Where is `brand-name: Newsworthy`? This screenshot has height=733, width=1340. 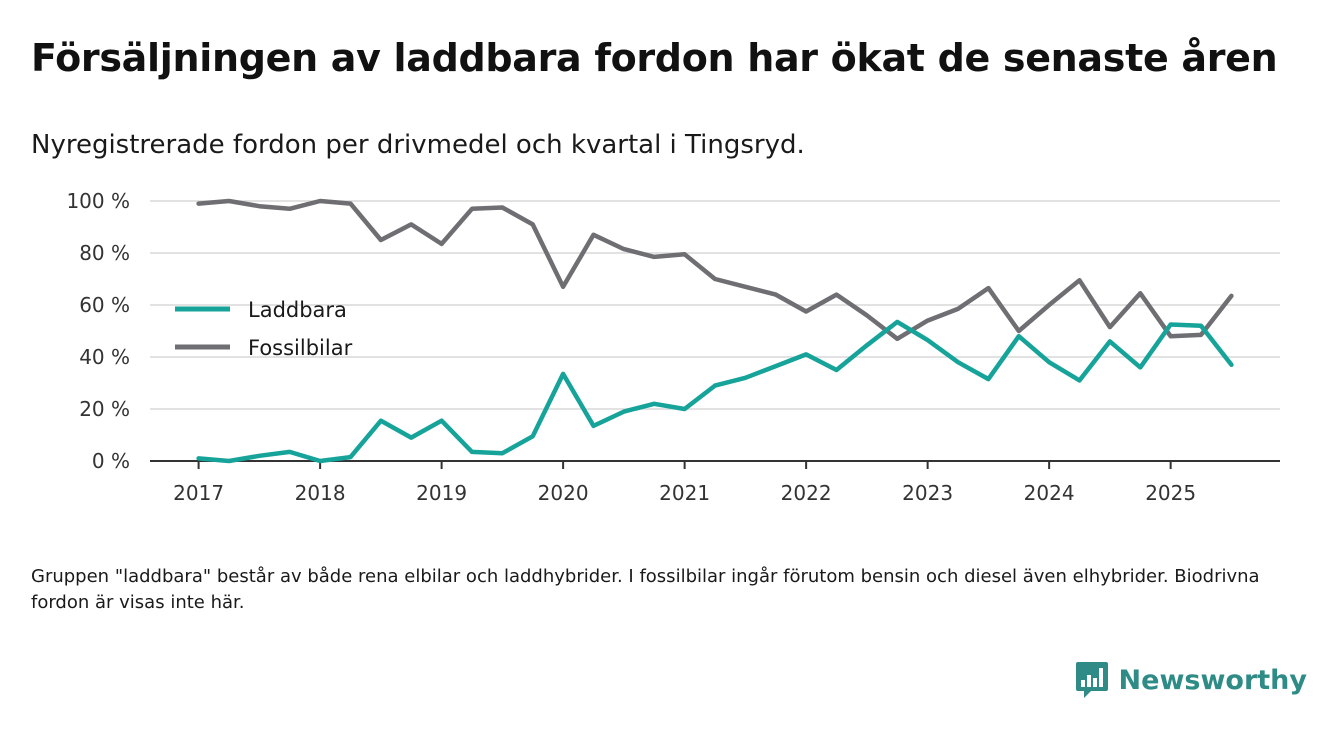
brand-name: Newsworthy is located at coordinates (1212, 680).